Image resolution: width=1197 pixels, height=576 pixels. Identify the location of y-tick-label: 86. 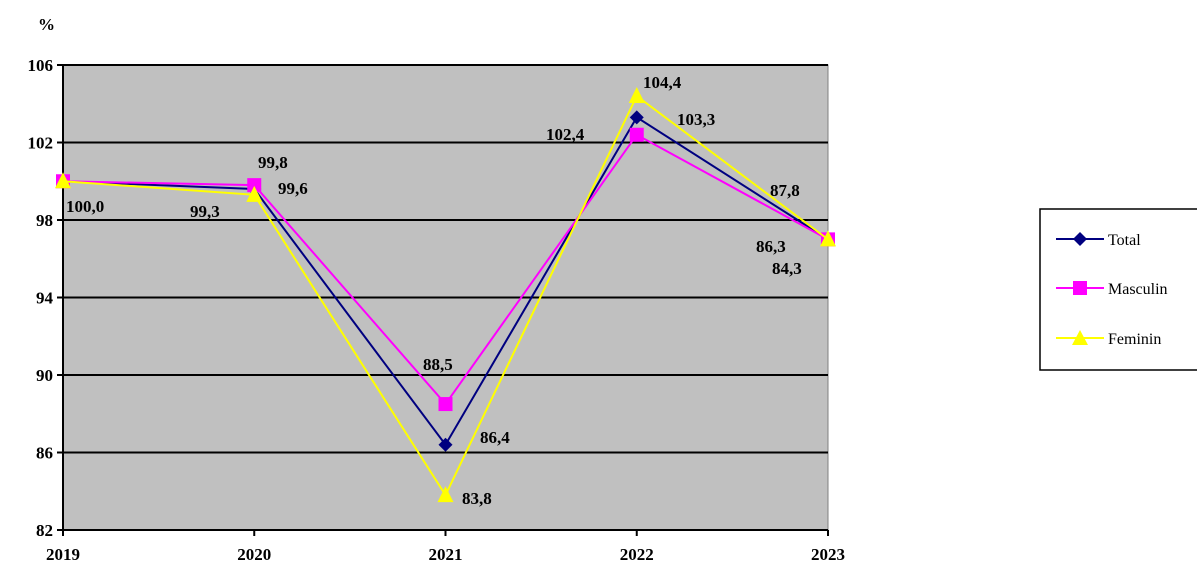
(44, 453).